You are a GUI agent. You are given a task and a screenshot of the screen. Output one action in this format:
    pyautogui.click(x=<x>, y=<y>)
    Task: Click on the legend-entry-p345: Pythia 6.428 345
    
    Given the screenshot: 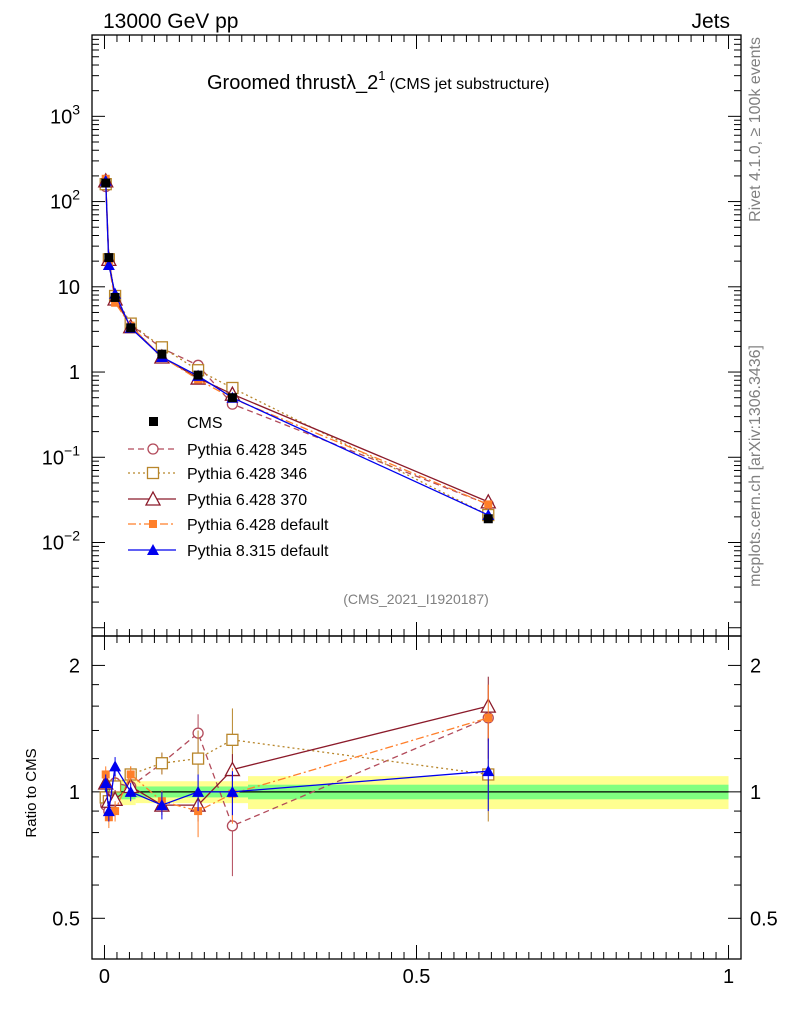 What is the action you would take?
    pyautogui.click(x=217, y=450)
    